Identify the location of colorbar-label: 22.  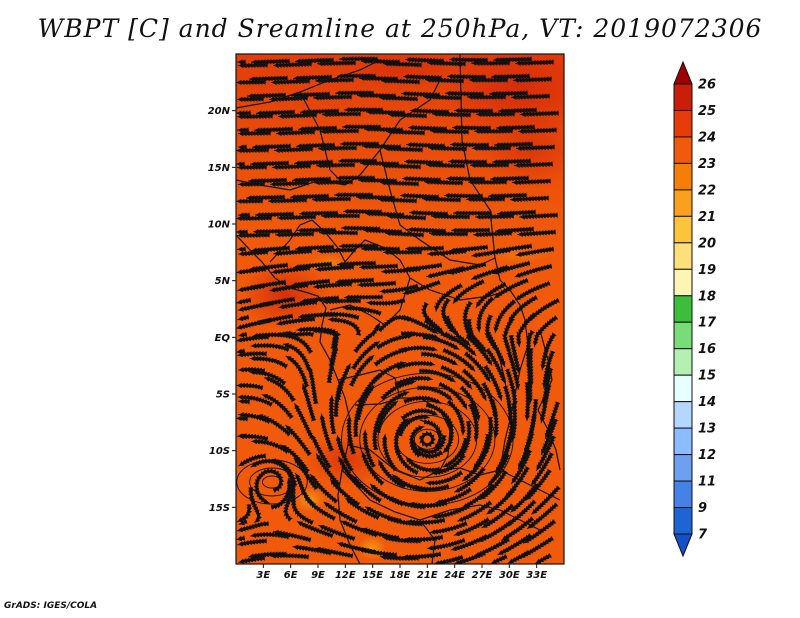
(707, 190).